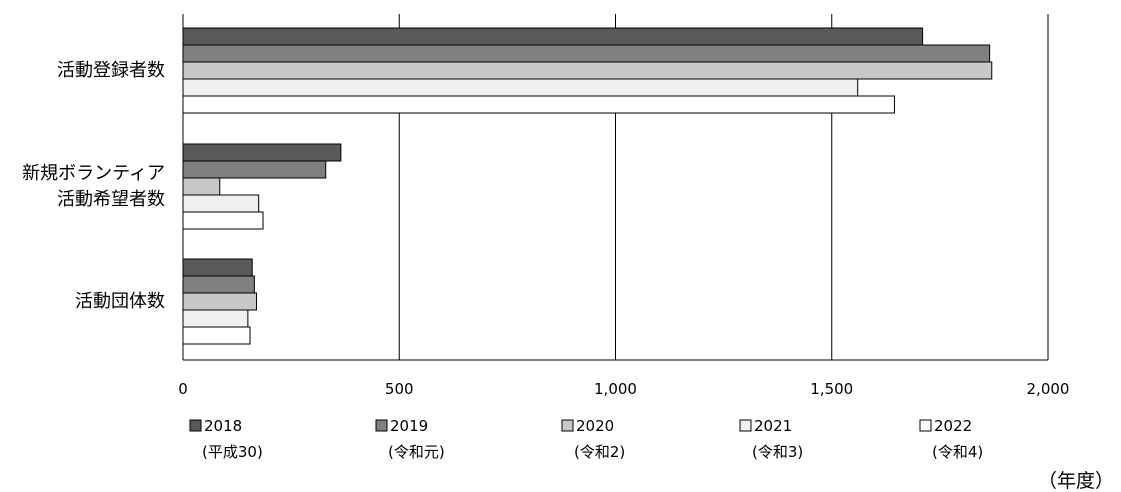  What do you see at coordinates (777, 452) in the screenshot?
I see `legend-sublabel-2021: (令和3)` at bounding box center [777, 452].